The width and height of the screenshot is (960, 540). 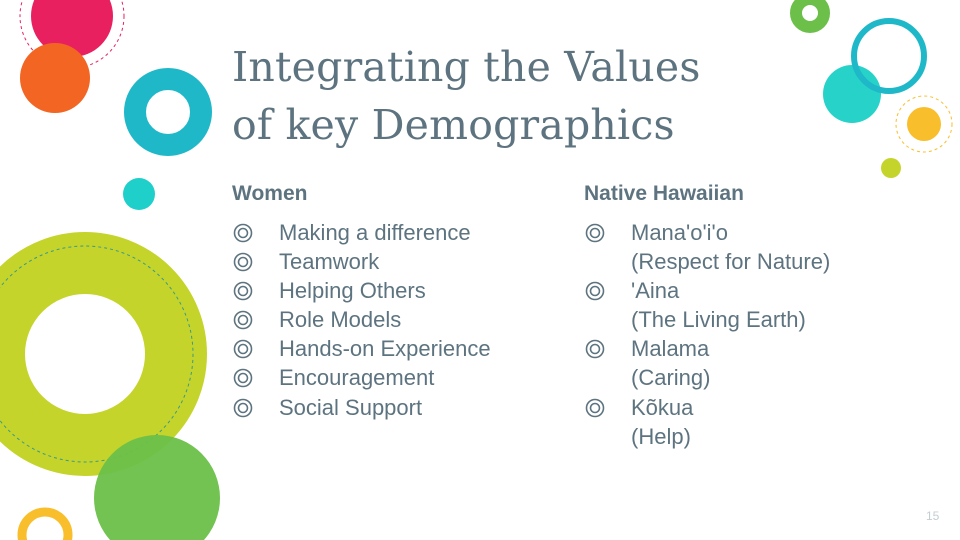 I want to click on lime-dashed-ring, so click(x=97, y=354).